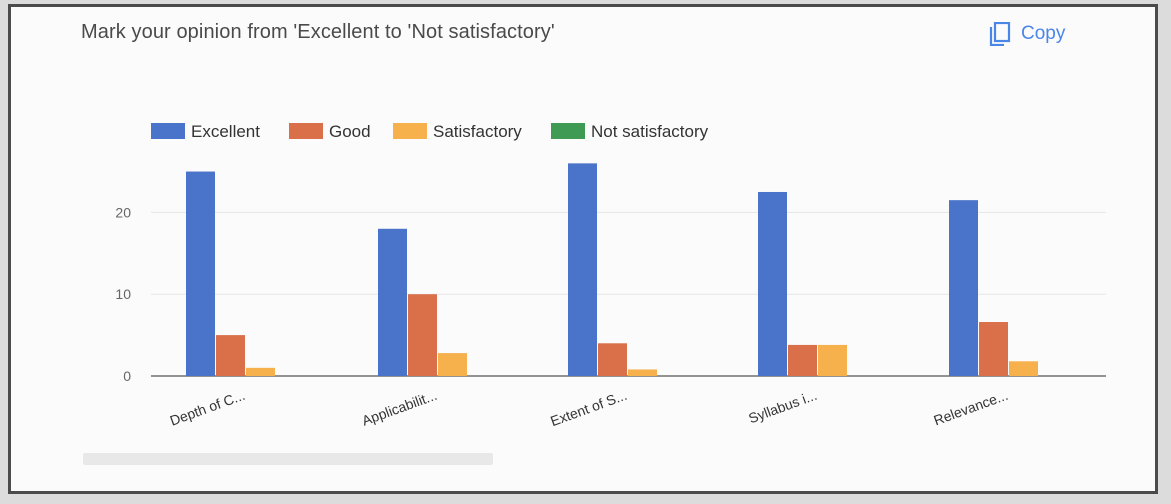  What do you see at coordinates (350, 131) in the screenshot?
I see `legend-label: Good` at bounding box center [350, 131].